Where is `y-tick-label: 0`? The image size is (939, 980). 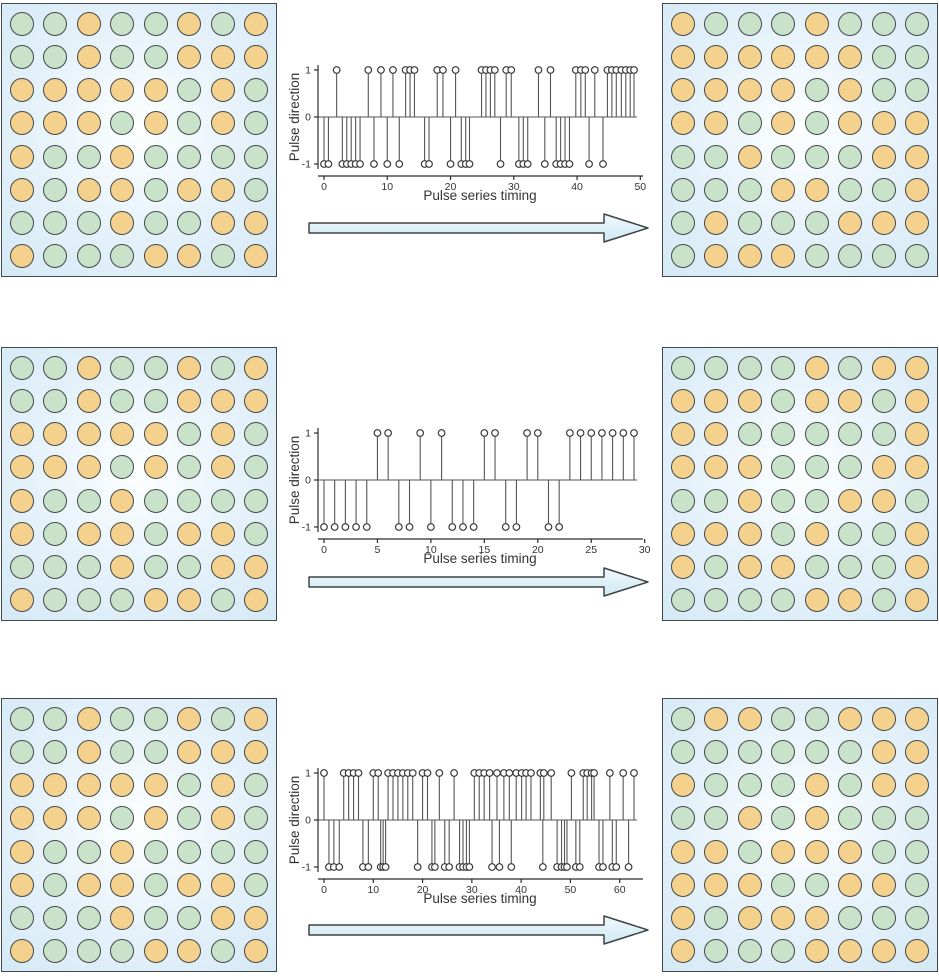 y-tick-label: 0 is located at coordinates (308, 118).